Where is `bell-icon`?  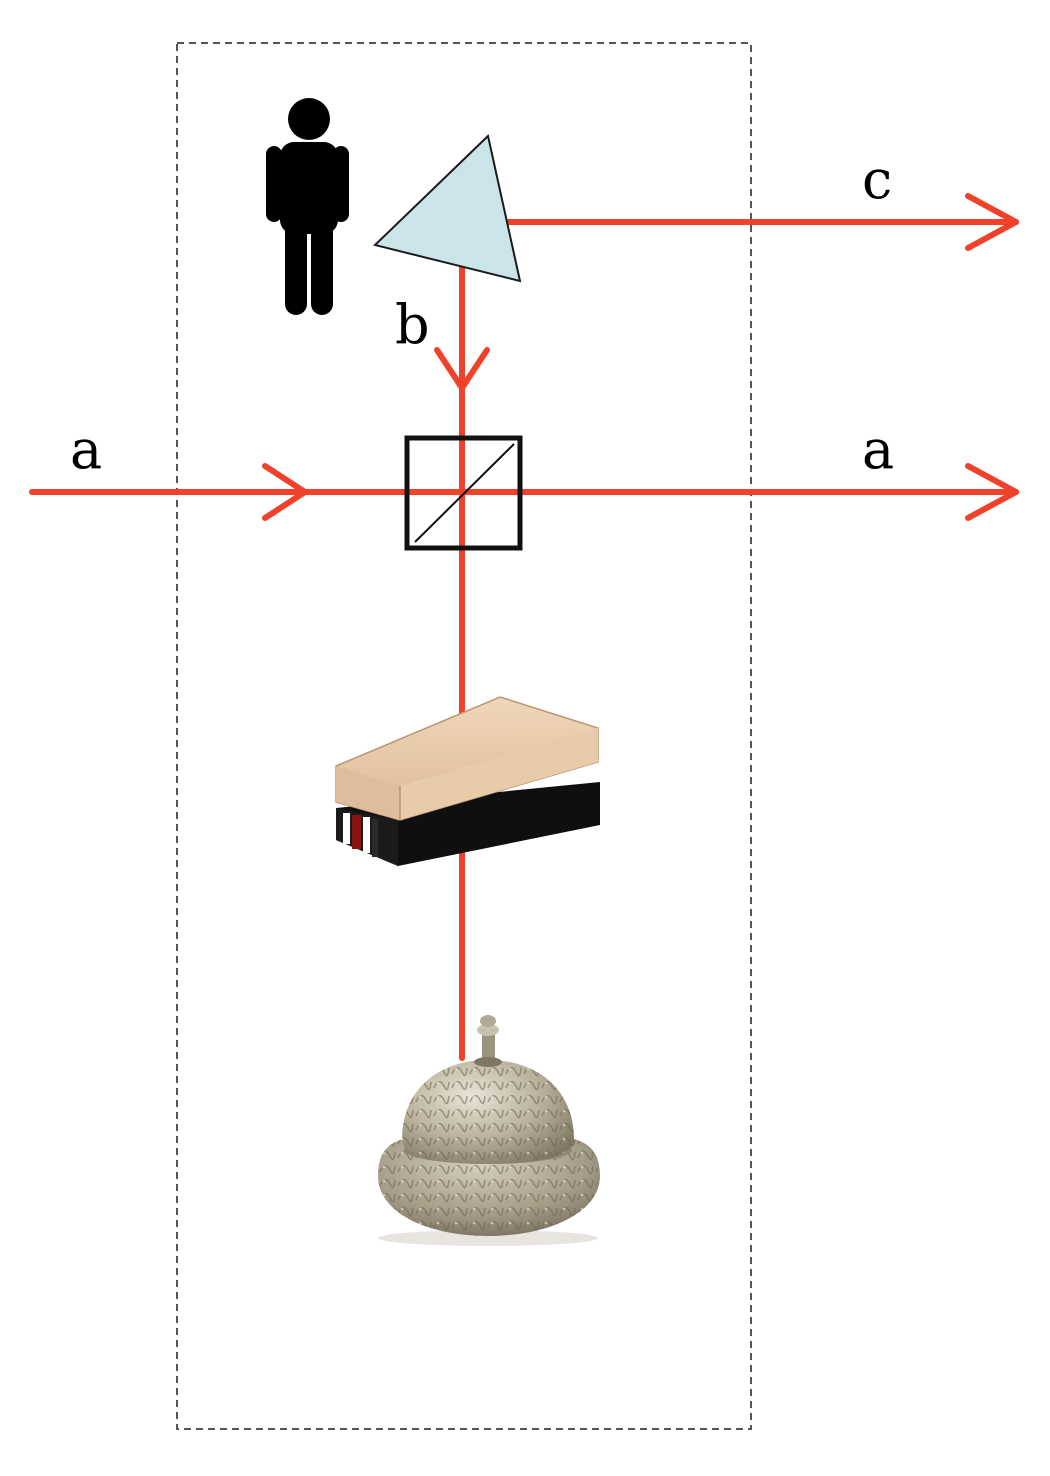
bell-icon is located at coordinates (489, 1130).